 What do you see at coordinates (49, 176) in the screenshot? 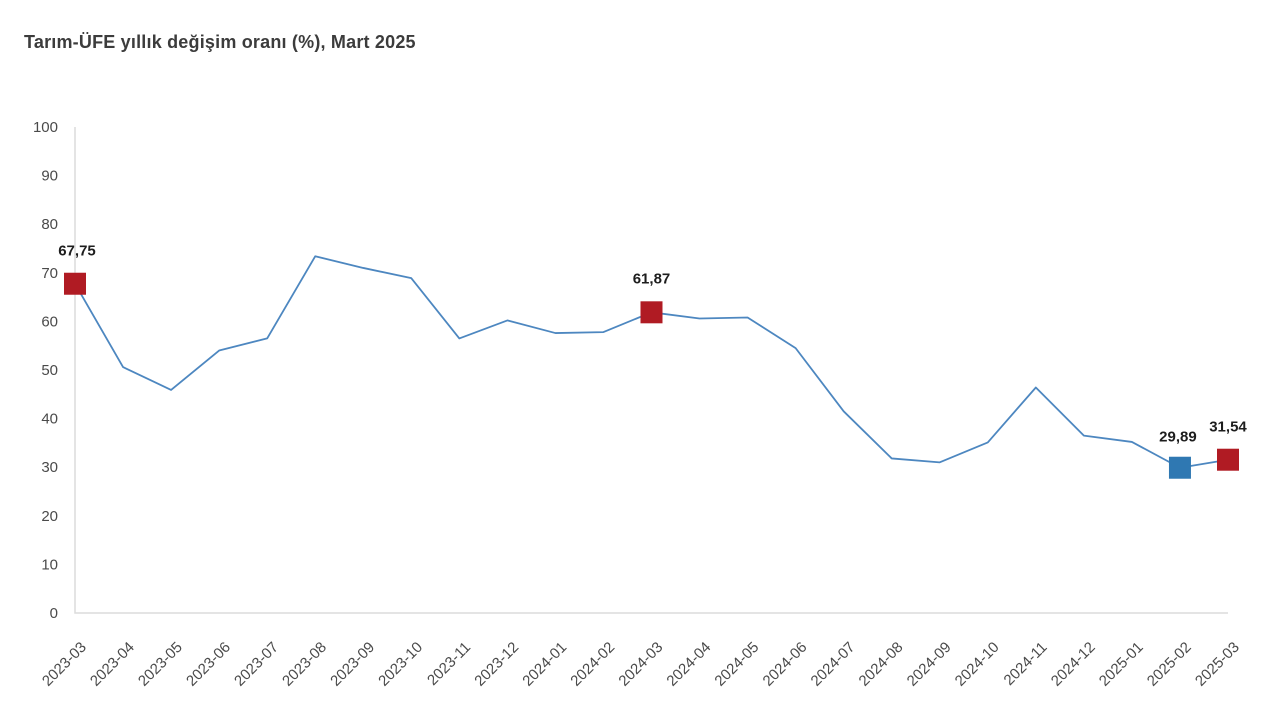
I see `y-axis-tick-label: 90` at bounding box center [49, 176].